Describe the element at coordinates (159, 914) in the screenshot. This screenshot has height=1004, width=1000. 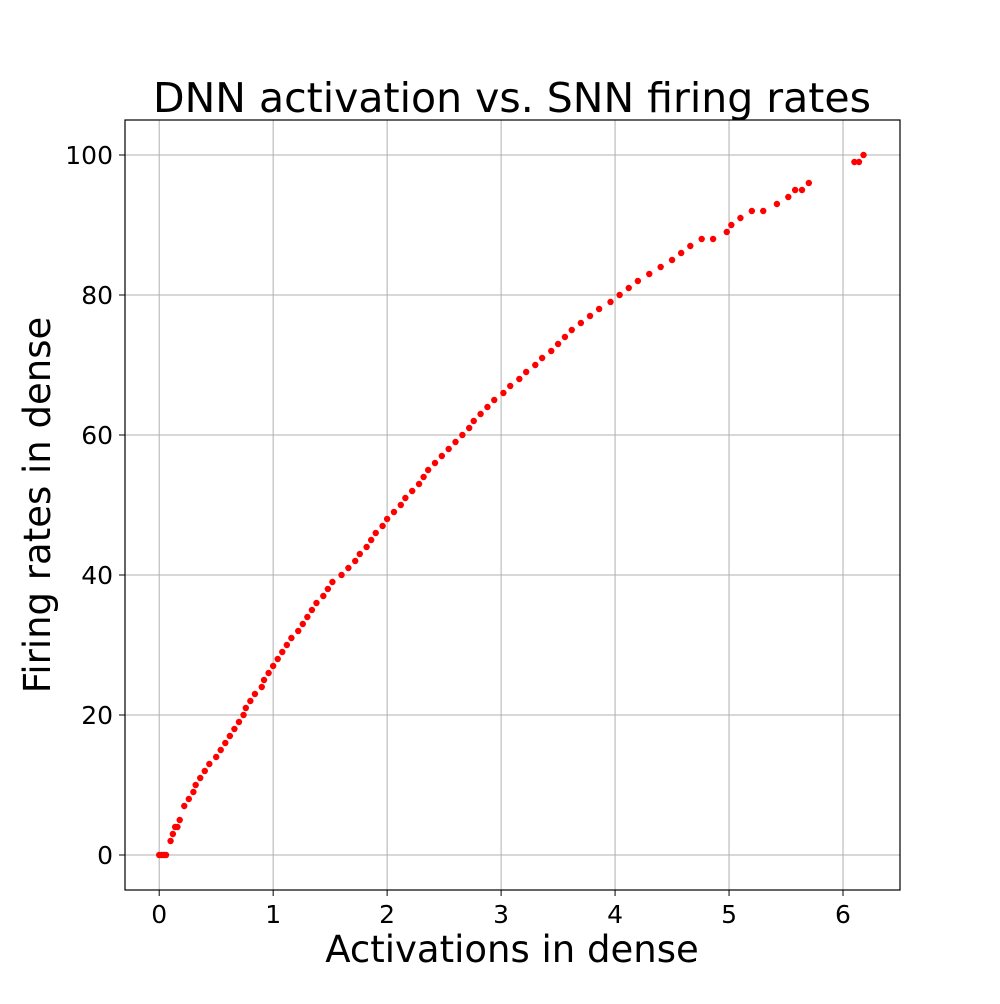
I see `x-tick-label: 0` at that location.